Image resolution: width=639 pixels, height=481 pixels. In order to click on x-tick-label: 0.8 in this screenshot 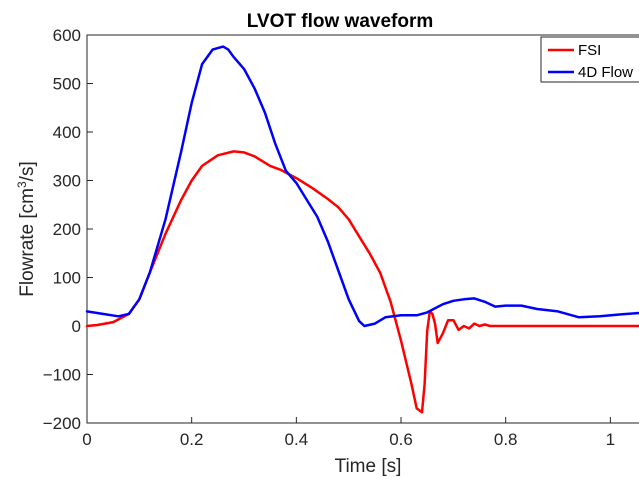, I will do `click(506, 439)`.